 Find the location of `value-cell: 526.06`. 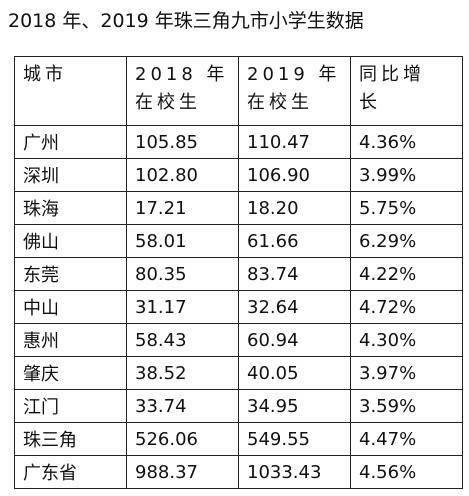

value-cell: 526.06 is located at coordinates (182, 439).